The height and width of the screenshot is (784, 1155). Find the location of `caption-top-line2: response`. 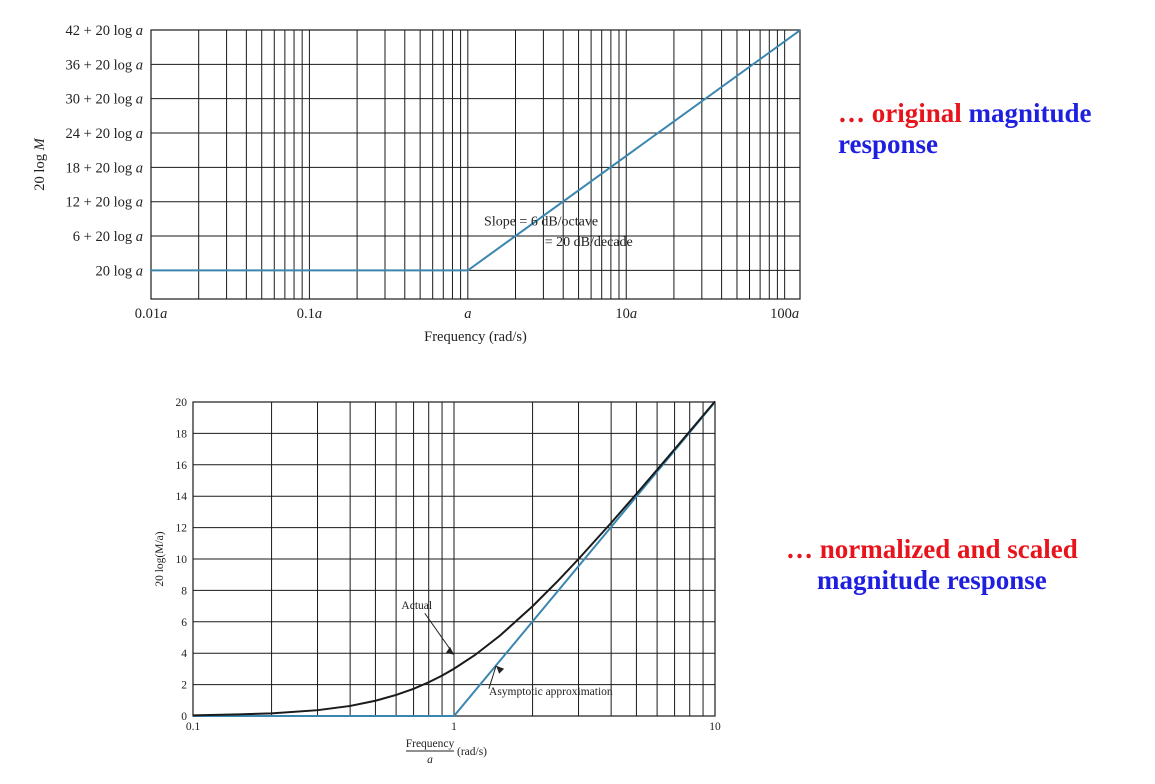

caption-top-line2: response is located at coordinates (888, 144).